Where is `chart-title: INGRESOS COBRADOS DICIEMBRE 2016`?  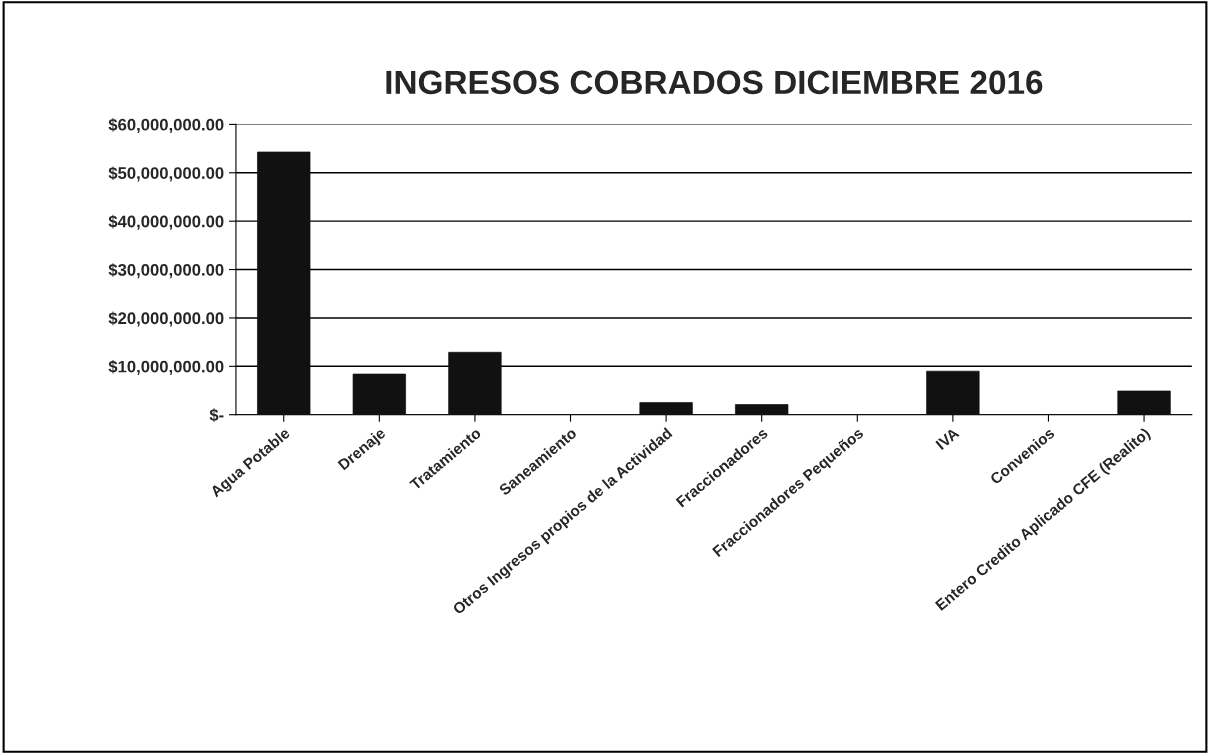 chart-title: INGRESOS COBRADOS DICIEMBRE 2016 is located at coordinates (714, 82).